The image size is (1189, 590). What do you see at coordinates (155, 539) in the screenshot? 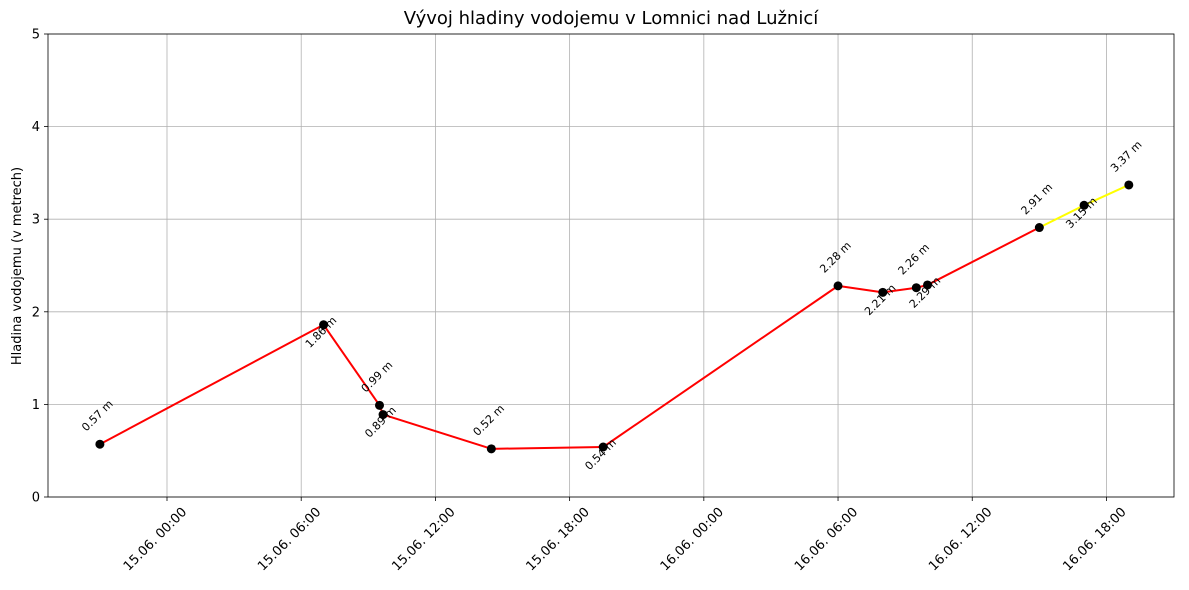
I see `x-tick-label: 15.06. 00:00` at bounding box center [155, 539].